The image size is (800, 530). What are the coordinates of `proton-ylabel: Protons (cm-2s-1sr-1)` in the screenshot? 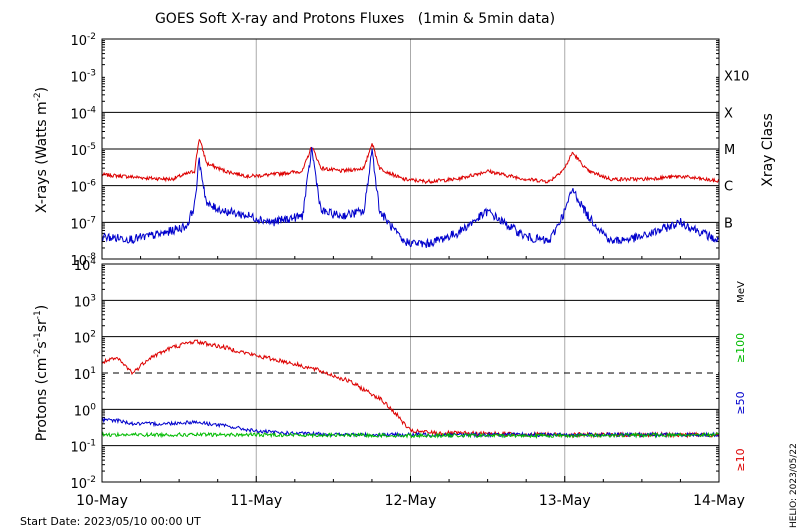 It's located at (41, 373).